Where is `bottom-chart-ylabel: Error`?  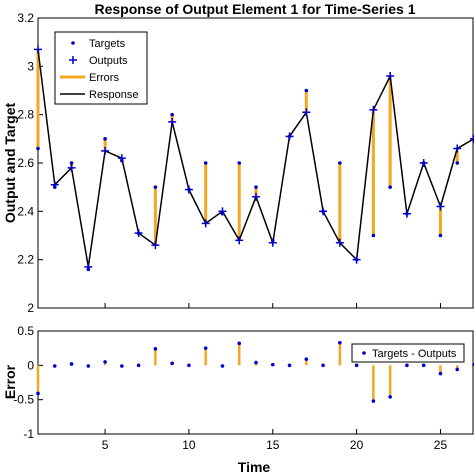 bottom-chart-ylabel: Error is located at coordinates (10, 381).